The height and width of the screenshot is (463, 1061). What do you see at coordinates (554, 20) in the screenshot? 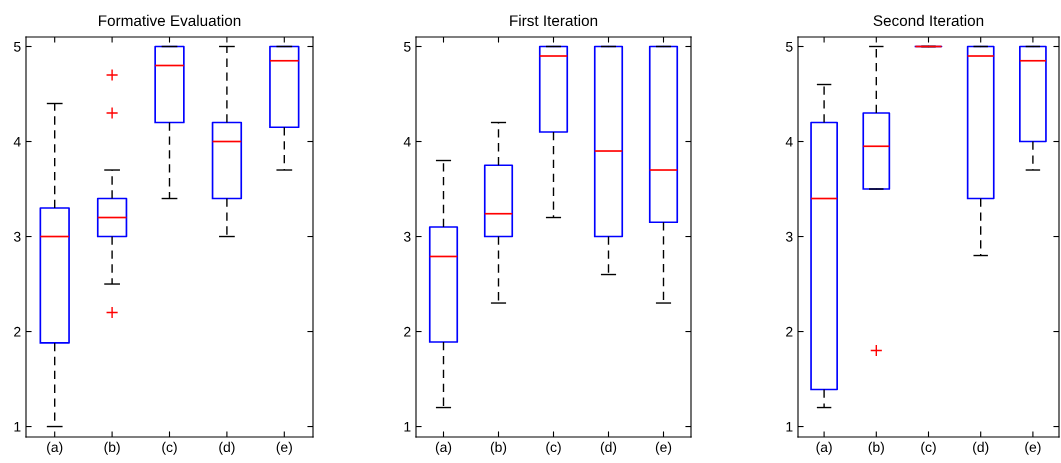
I see `chart-title: First Iteration` at bounding box center [554, 20].